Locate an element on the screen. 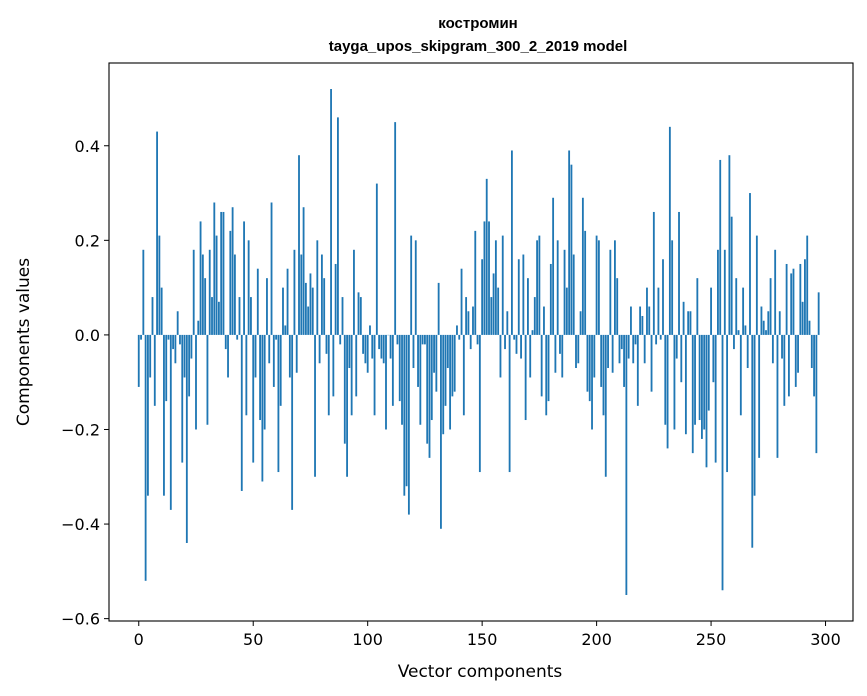 This screenshot has width=867, height=696. x-tick-label: 300 is located at coordinates (825, 639).